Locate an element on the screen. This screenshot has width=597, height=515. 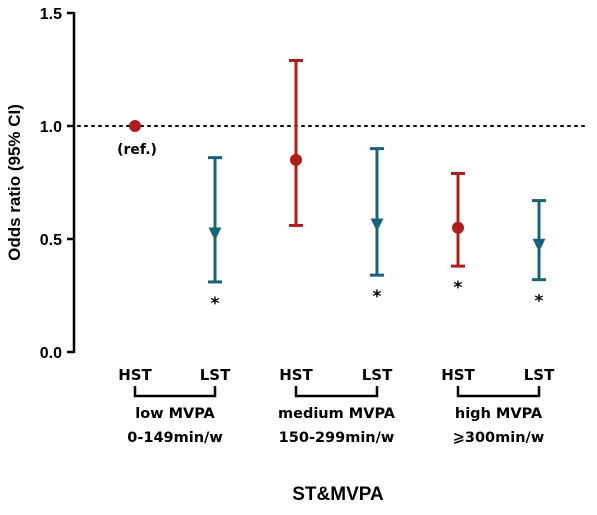
data-point-hst: * is located at coordinates (458, 234).